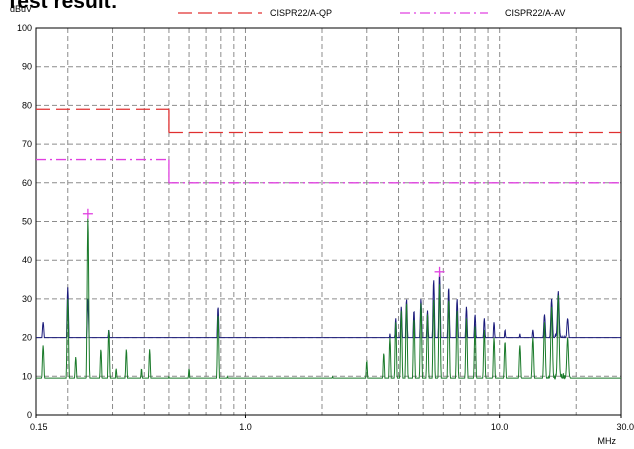 The height and width of the screenshot is (449, 634). Describe the element at coordinates (27, 183) in the screenshot. I see `y-tick-label: 60` at that location.